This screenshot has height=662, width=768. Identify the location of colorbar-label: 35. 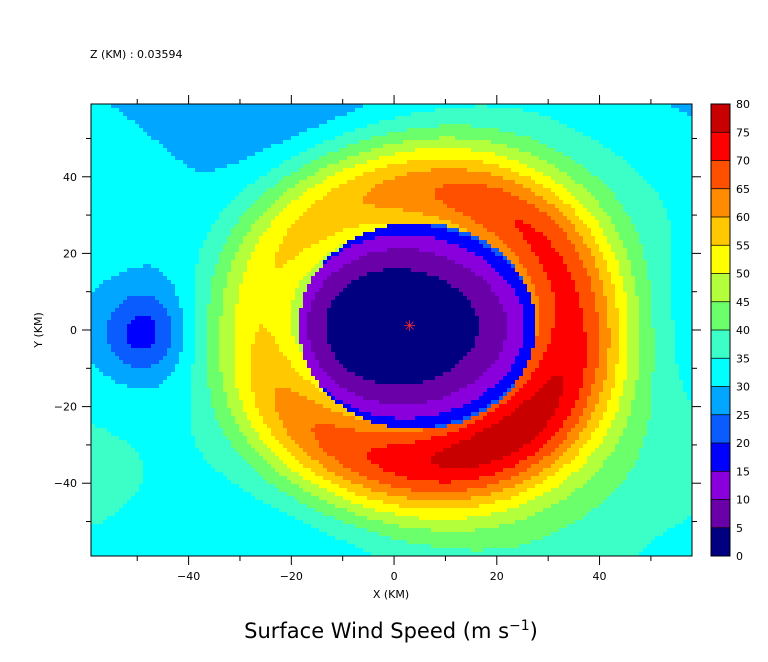
(743, 358).